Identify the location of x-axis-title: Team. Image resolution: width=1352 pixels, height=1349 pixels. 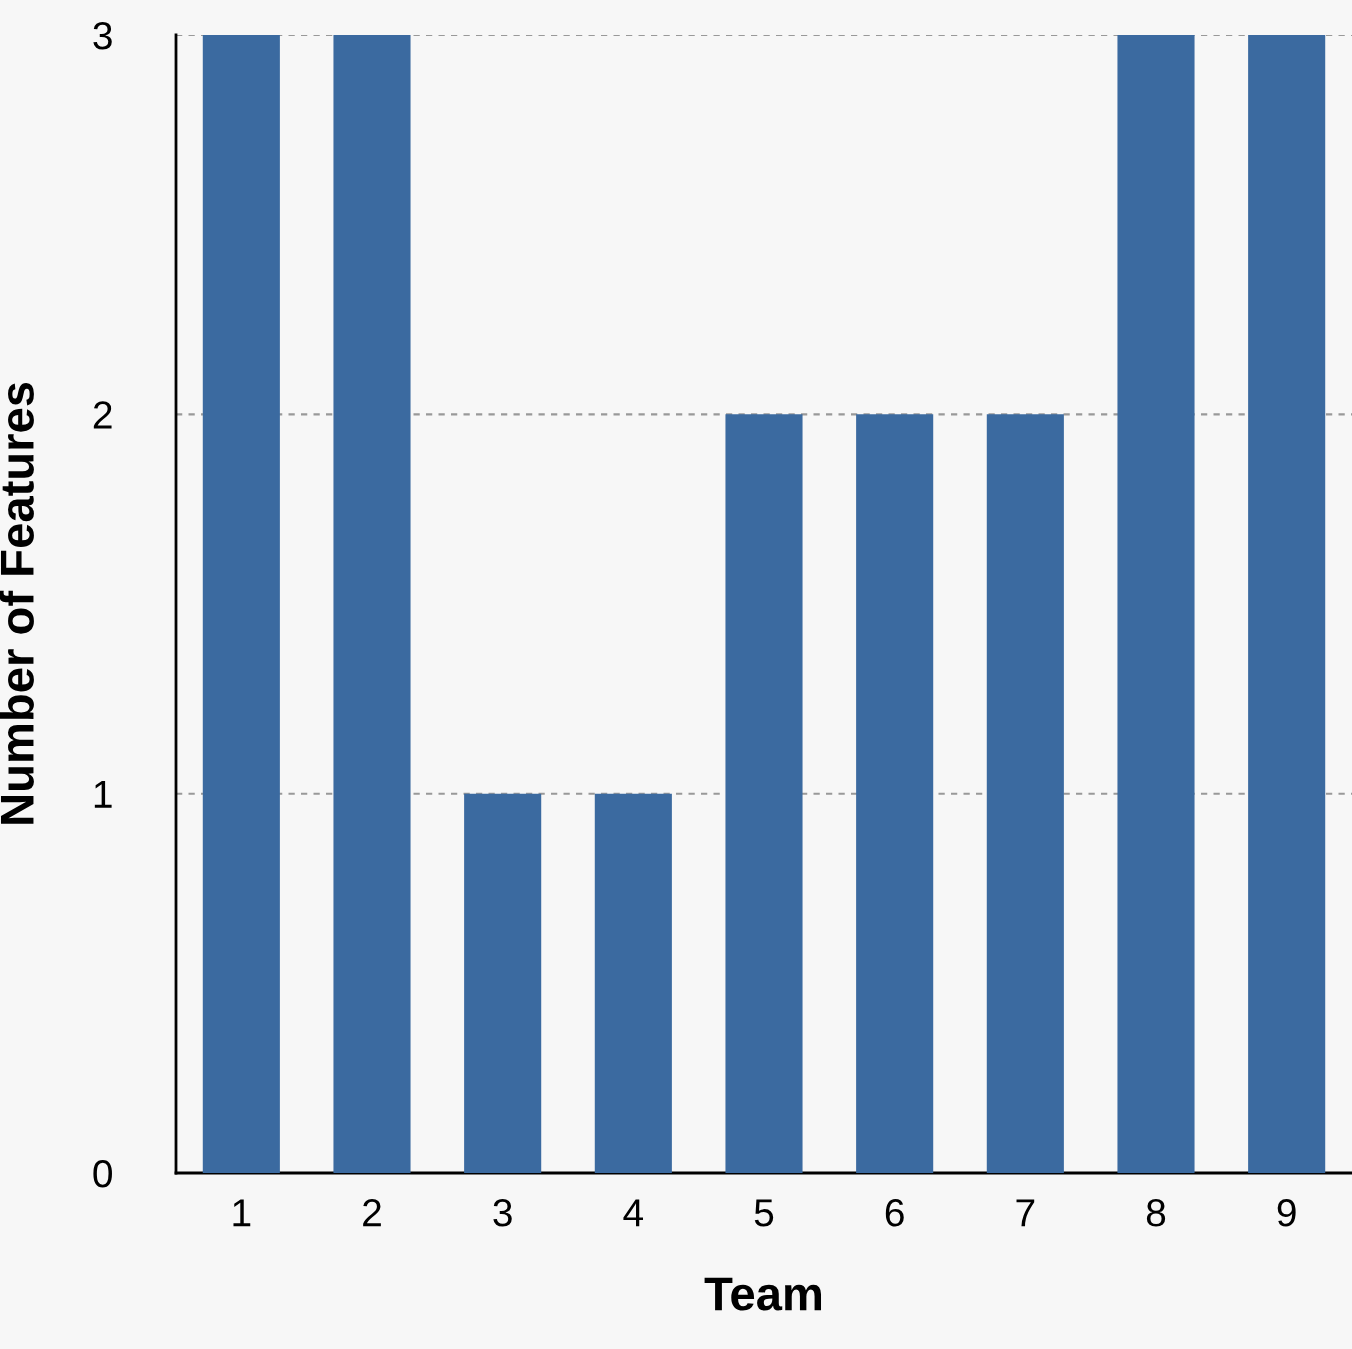
(763, 1294).